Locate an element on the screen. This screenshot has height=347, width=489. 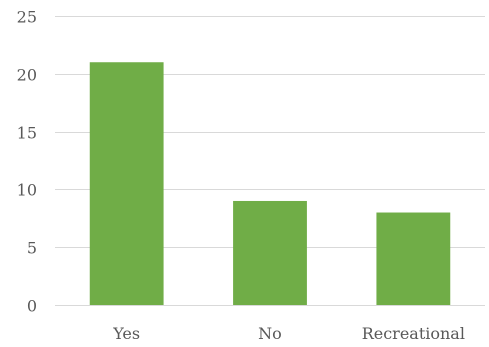
bar-recreational is located at coordinates (413, 258).